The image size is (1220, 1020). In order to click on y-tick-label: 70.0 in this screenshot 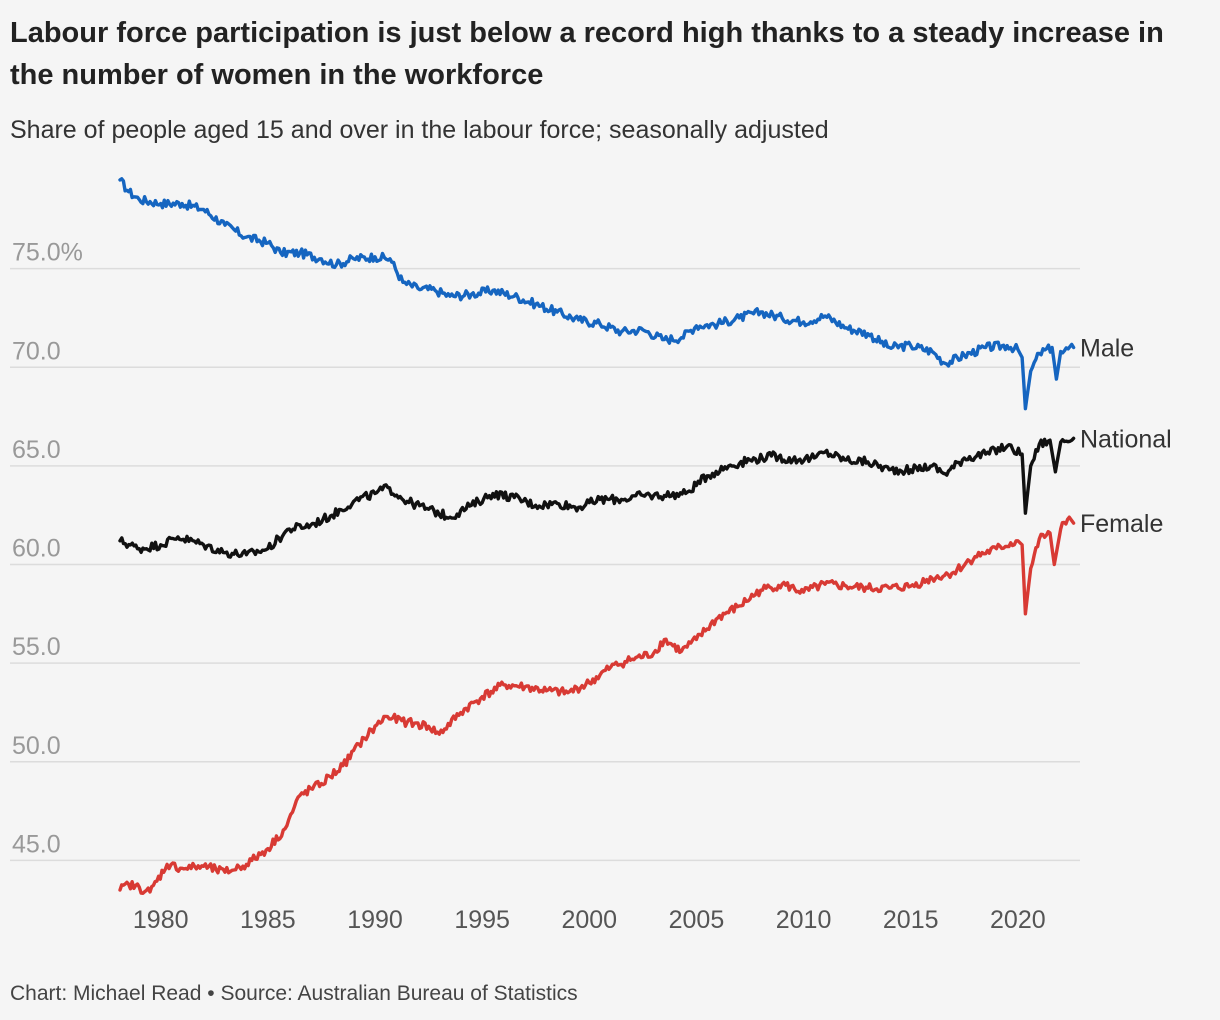, I will do `click(36, 351)`.